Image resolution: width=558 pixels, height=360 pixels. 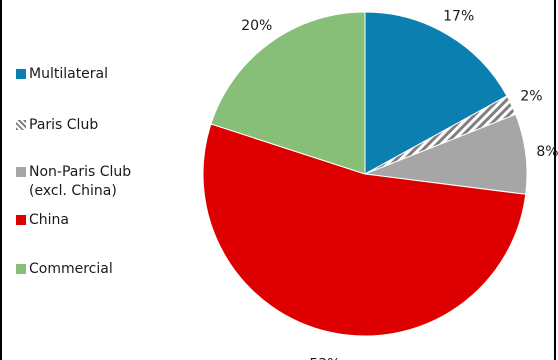 I want to click on pie-slice-commercial, so click(x=288, y=93).